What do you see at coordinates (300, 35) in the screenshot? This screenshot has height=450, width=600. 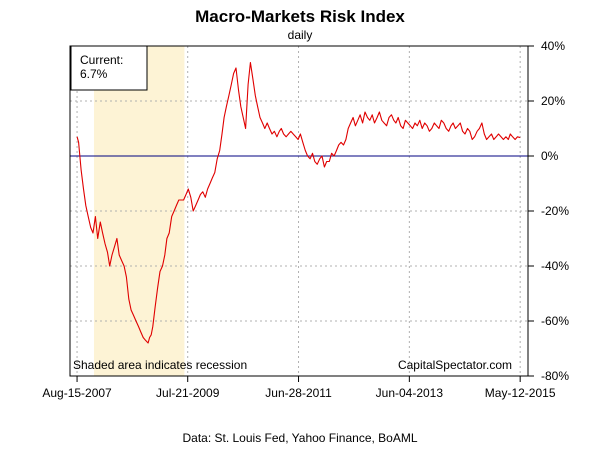 I see `chart-subtitle: daily` at bounding box center [300, 35].